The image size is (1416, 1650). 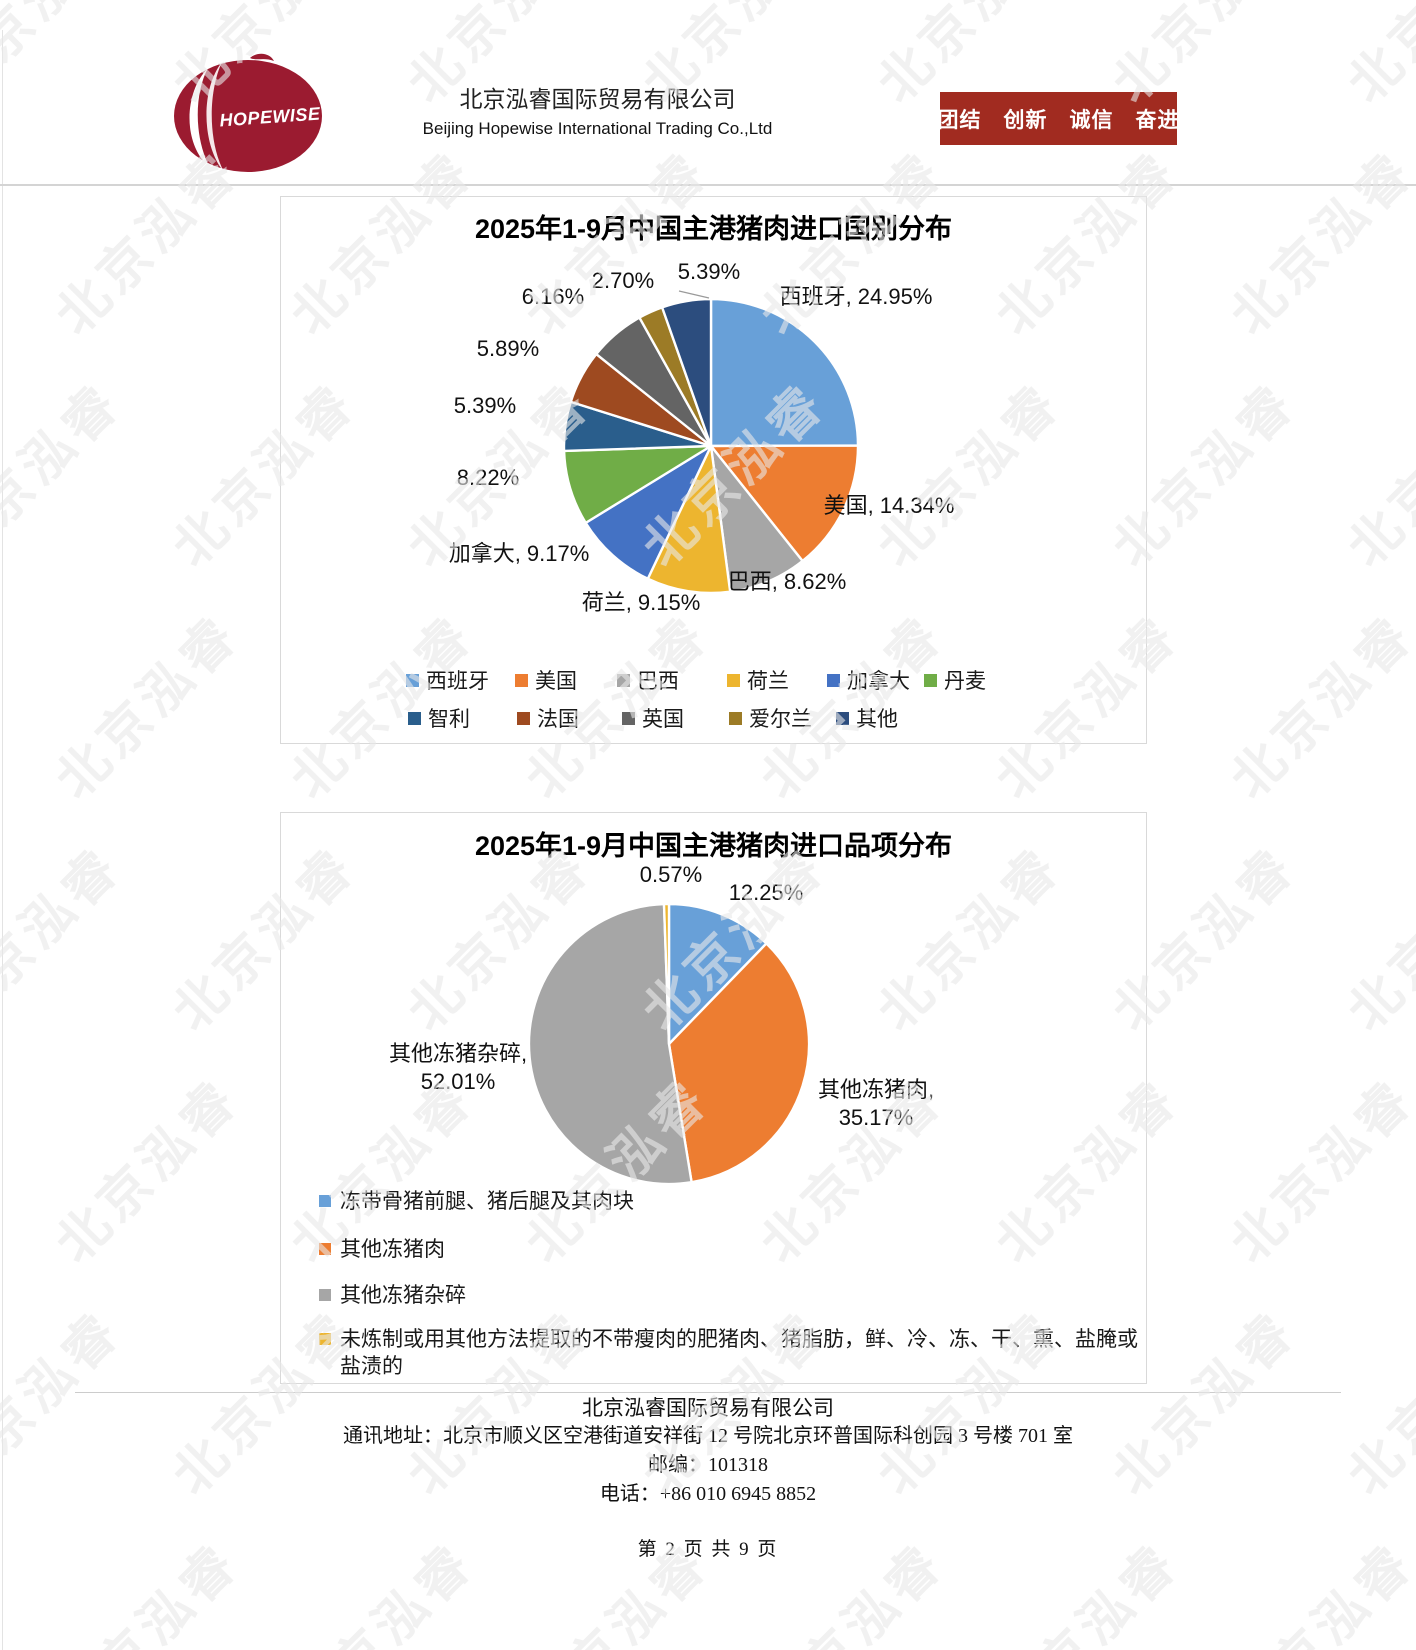 I want to click on pie-chart-product, so click(x=669, y=1044).